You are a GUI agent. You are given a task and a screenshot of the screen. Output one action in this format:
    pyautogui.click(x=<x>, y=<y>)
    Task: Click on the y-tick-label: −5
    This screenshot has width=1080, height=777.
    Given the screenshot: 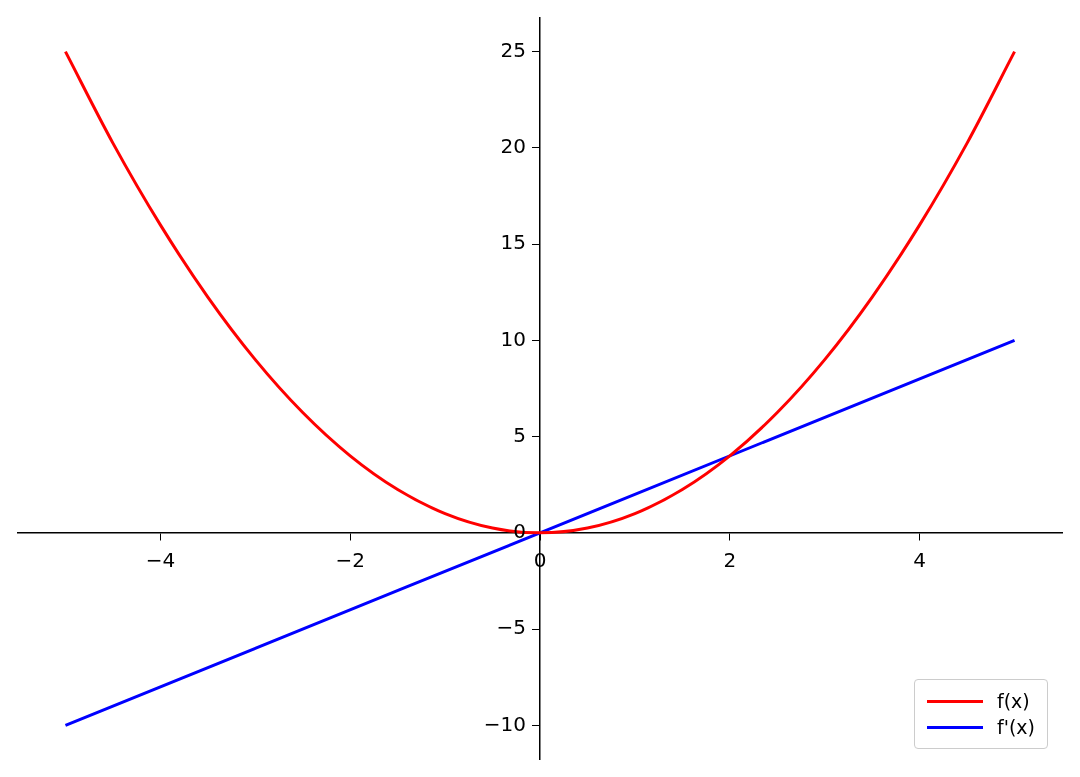 What is the action you would take?
    pyautogui.click(x=511, y=627)
    